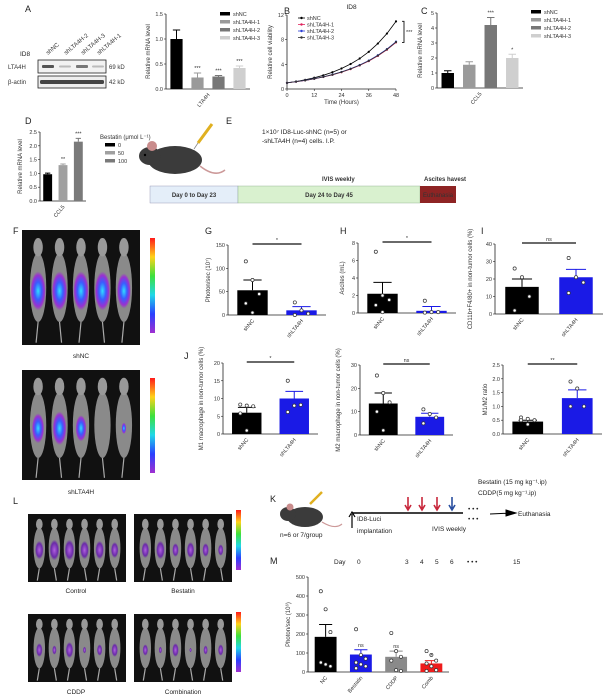 This screenshot has width=616, height=700. What do you see at coordinates (352, 519) in the screenshot?
I see `arrow-up-icon` at bounding box center [352, 519].